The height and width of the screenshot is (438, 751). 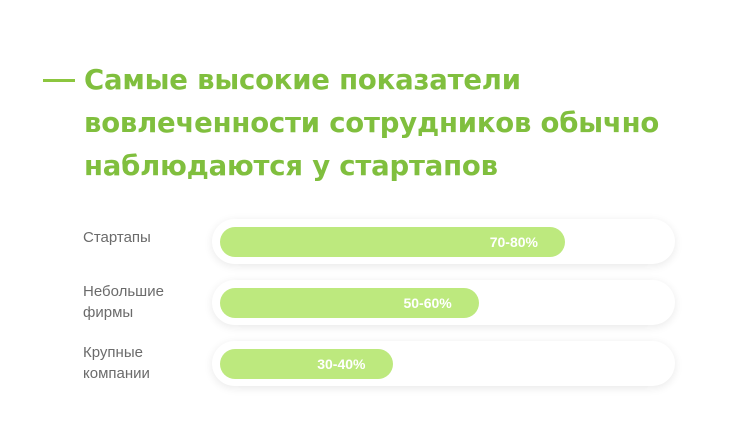 I want to click on category-label: Небольшие фирмы, so click(x=123, y=302).